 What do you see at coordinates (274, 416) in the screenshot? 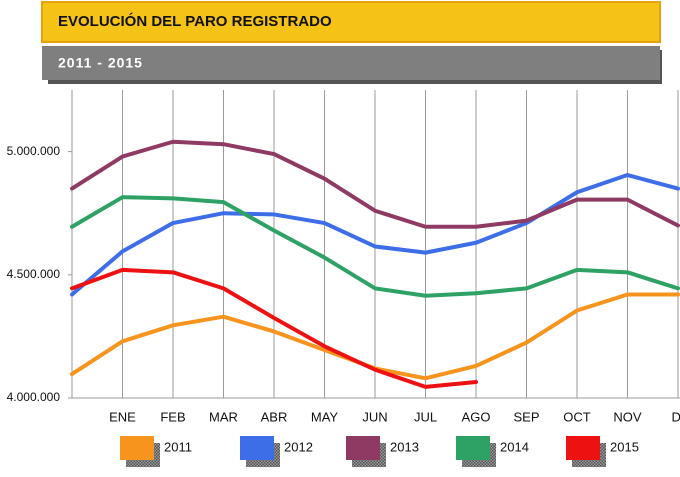
I see `x-tick-label: ABR` at bounding box center [274, 416].